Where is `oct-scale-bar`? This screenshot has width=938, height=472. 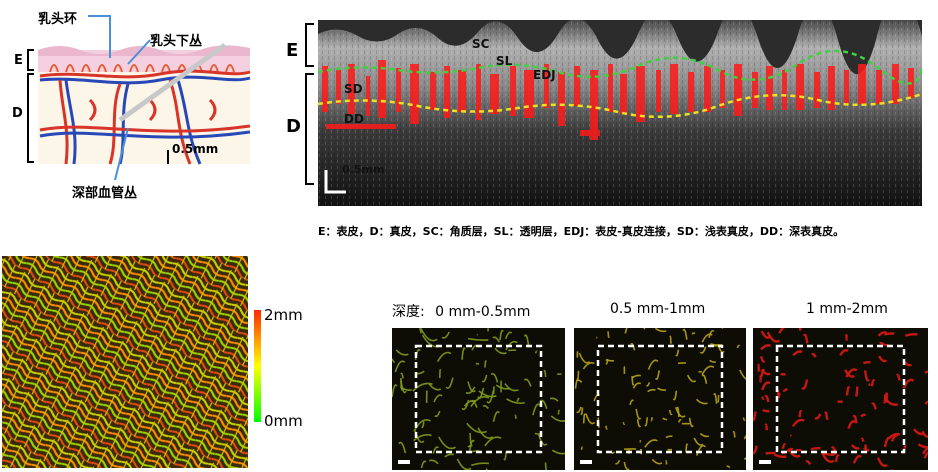 oct-scale-bar is located at coordinates (335, 182).